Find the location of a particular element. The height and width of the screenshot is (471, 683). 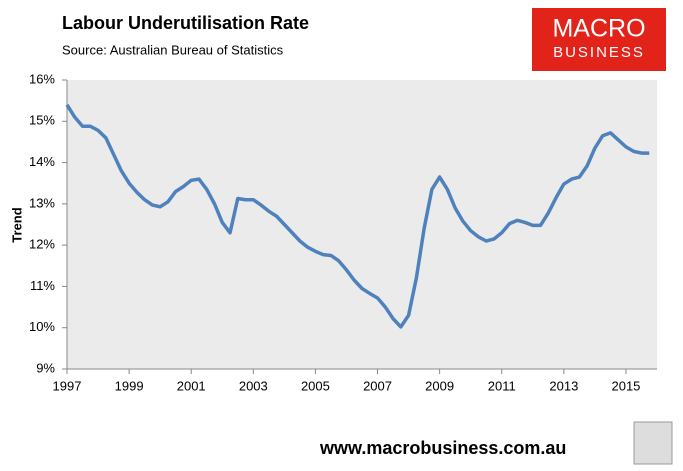

x-tick-label: 2015 is located at coordinates (625, 385).